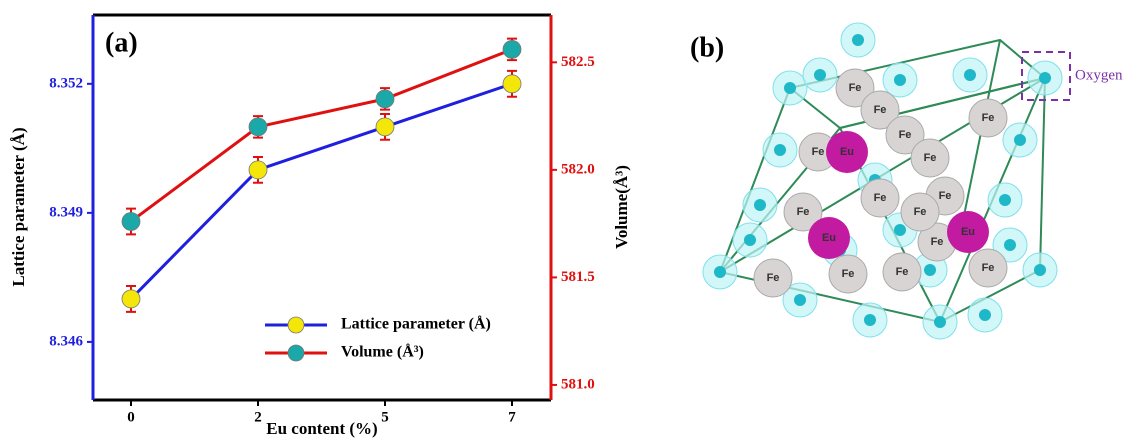 This screenshot has height=445, width=1145. What do you see at coordinates (578, 62) in the screenshot?
I see `y2-tick-label: 582.5` at bounding box center [578, 62].